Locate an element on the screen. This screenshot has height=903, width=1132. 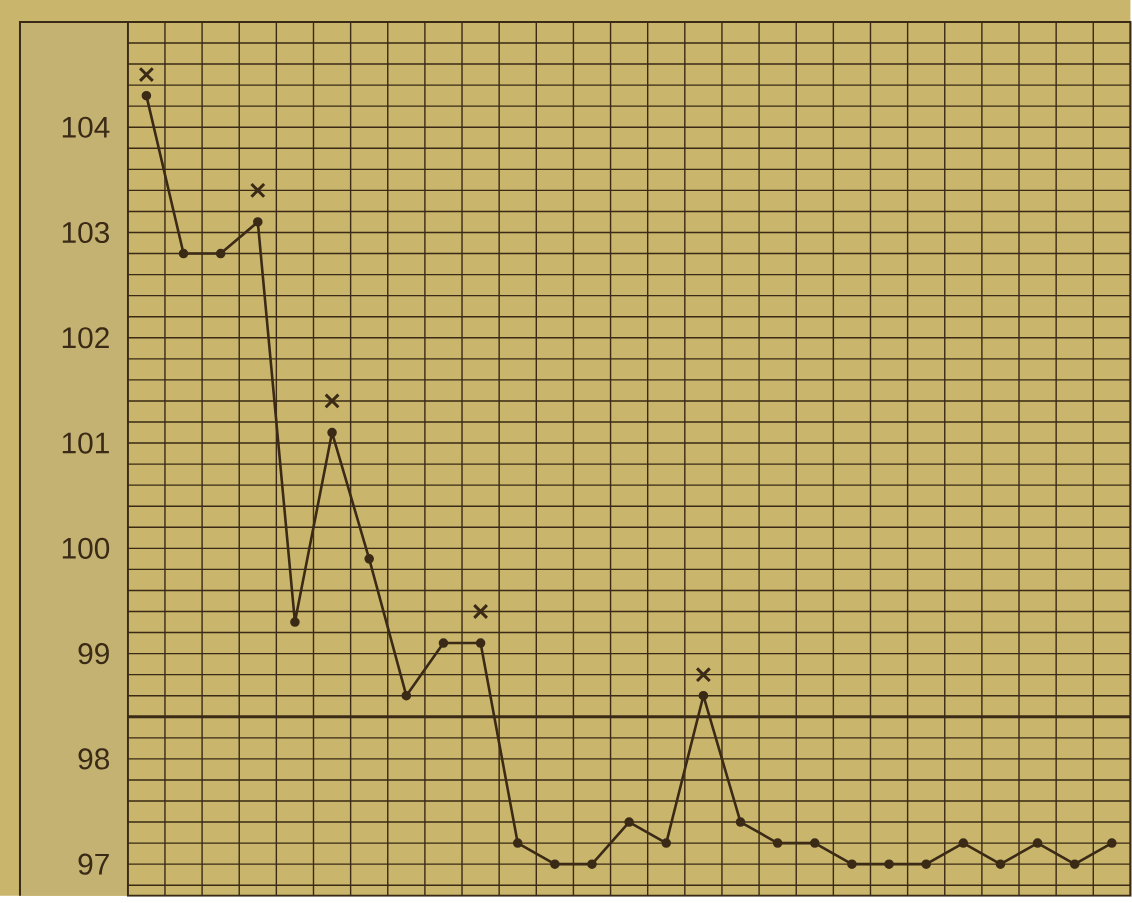
y-tick-label: 102 is located at coordinates (85, 338).